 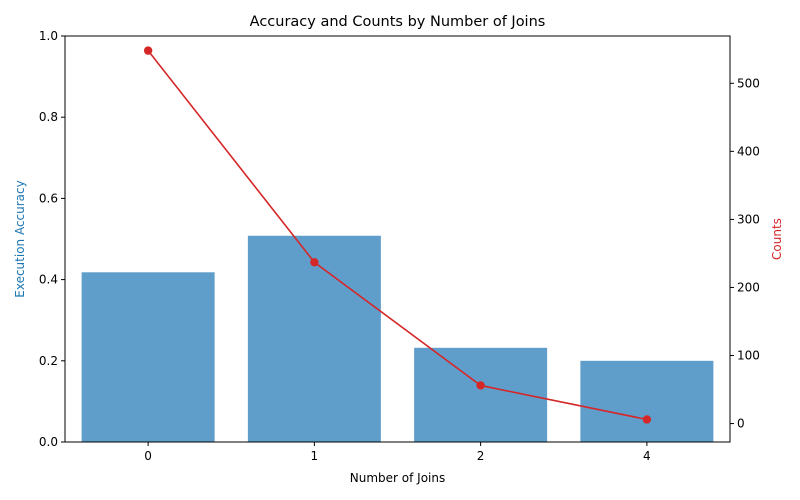 I want to click on x-tick-label: 0, so click(x=148, y=456).